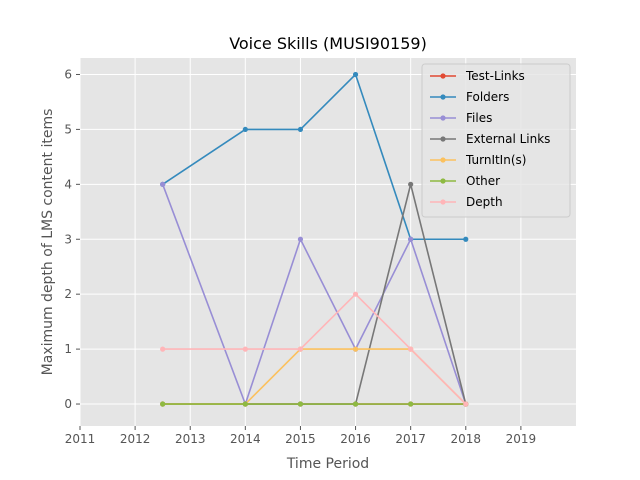 The width and height of the screenshot is (640, 480). Describe the element at coordinates (483, 181) in the screenshot. I see `legend-label: Other` at that location.